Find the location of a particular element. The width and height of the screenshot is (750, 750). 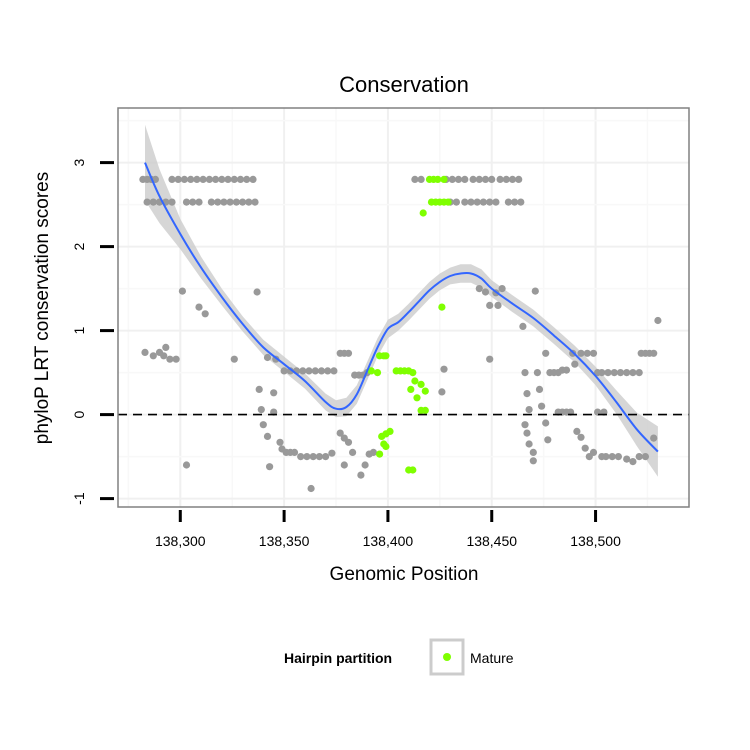

y-tick-label: 3 is located at coordinates (79, 162).